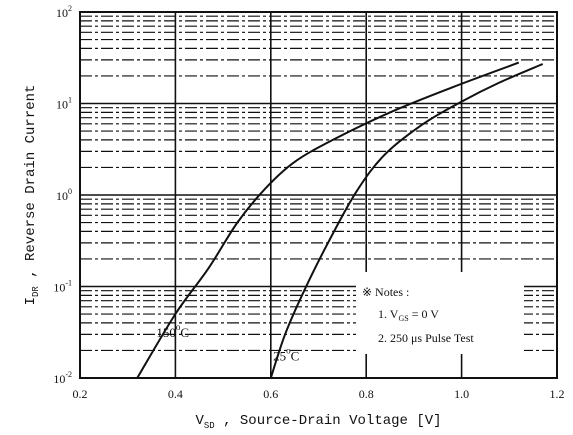 The width and height of the screenshot is (573, 435). I want to click on x-tick-label: 0.8, so click(366, 394).